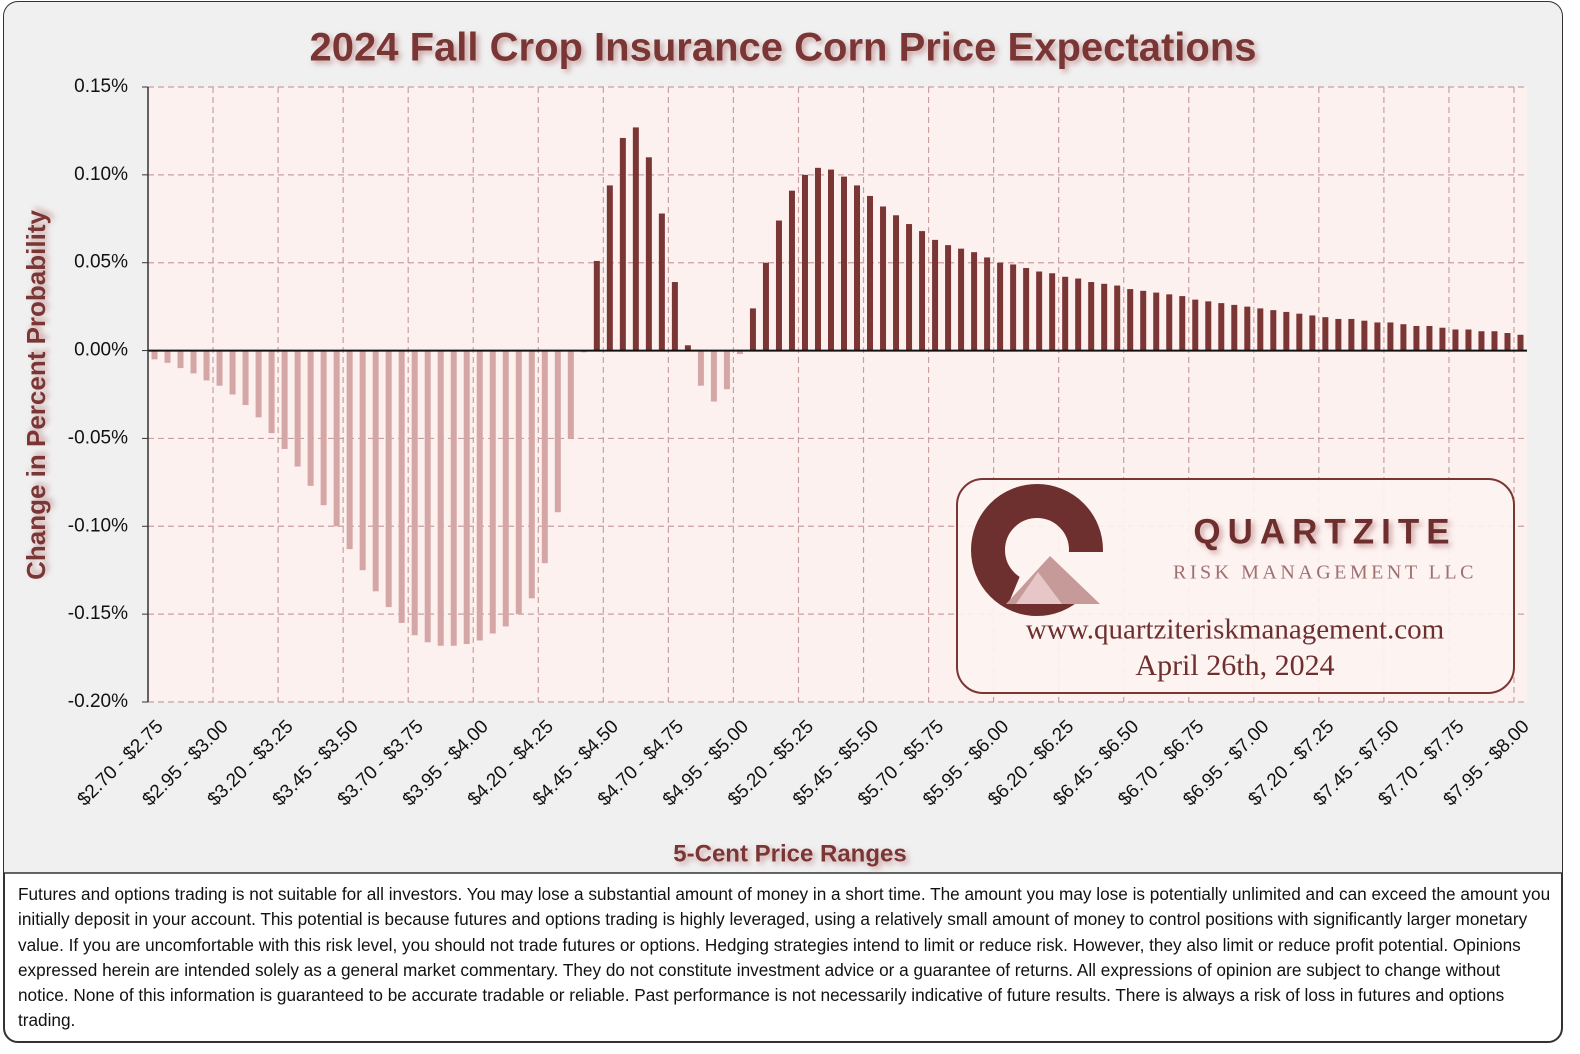 This screenshot has height=1054, width=1580. What do you see at coordinates (98, 437) in the screenshot?
I see `y-tick-label: -0.05%` at bounding box center [98, 437].